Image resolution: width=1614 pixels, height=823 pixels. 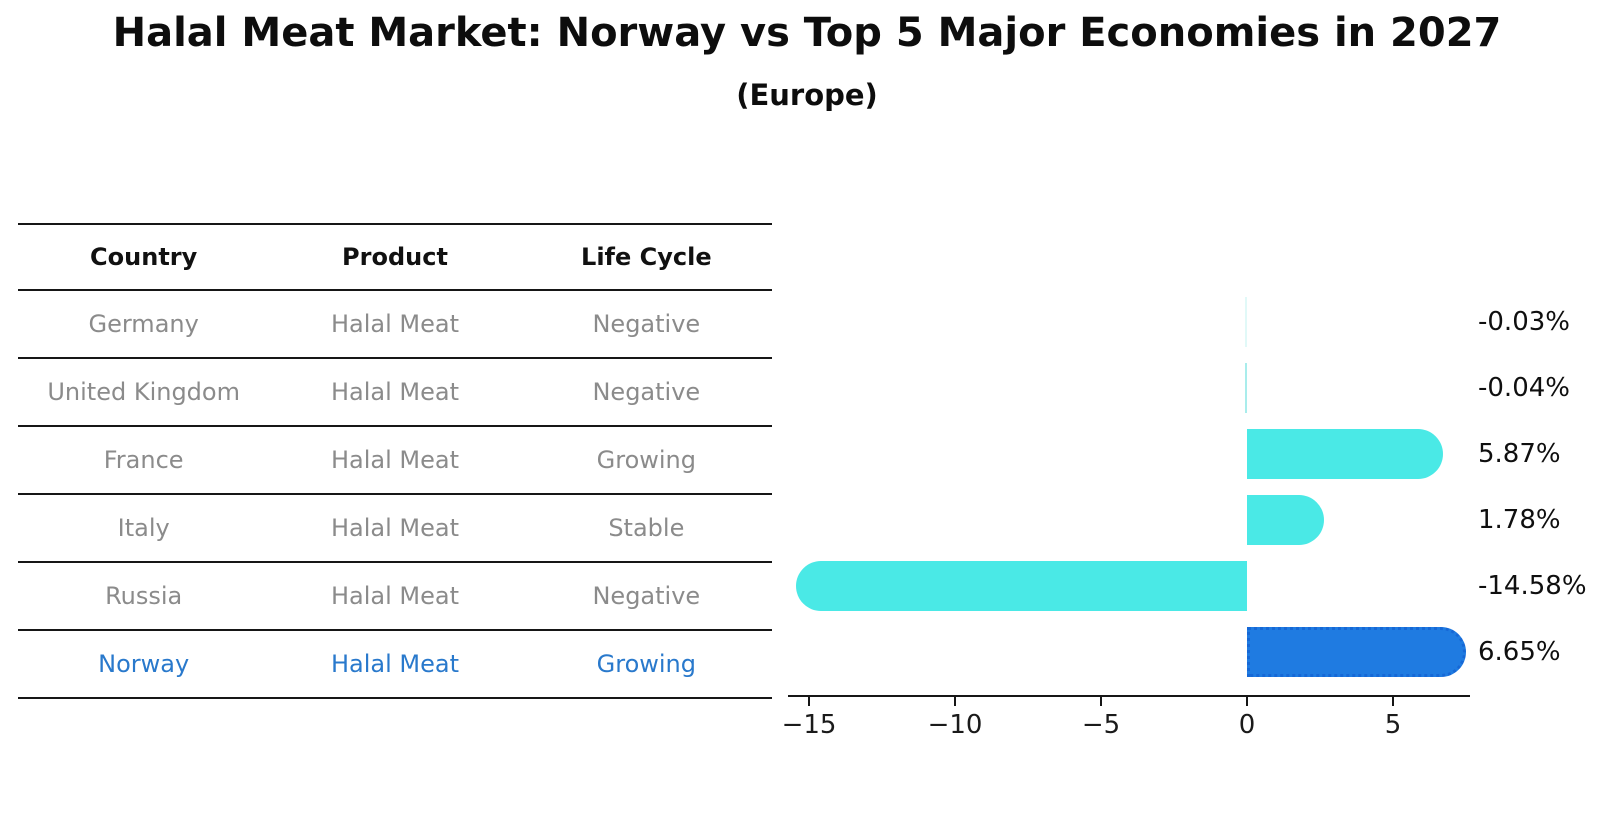 I want to click on bar-united-kingdom, so click(x=1246, y=388).